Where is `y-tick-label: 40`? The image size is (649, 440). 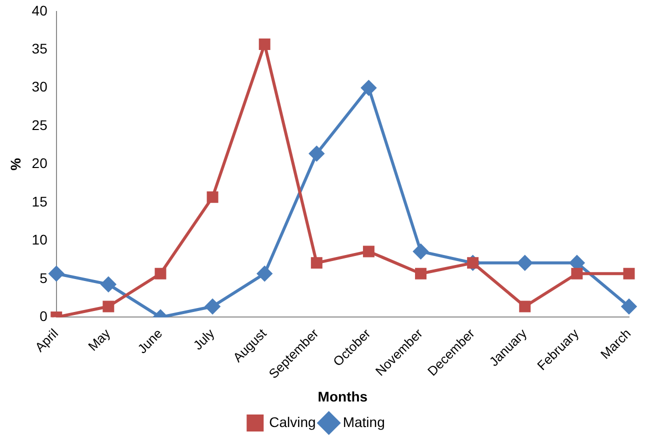 y-tick-label: 40 is located at coordinates (40, 10).